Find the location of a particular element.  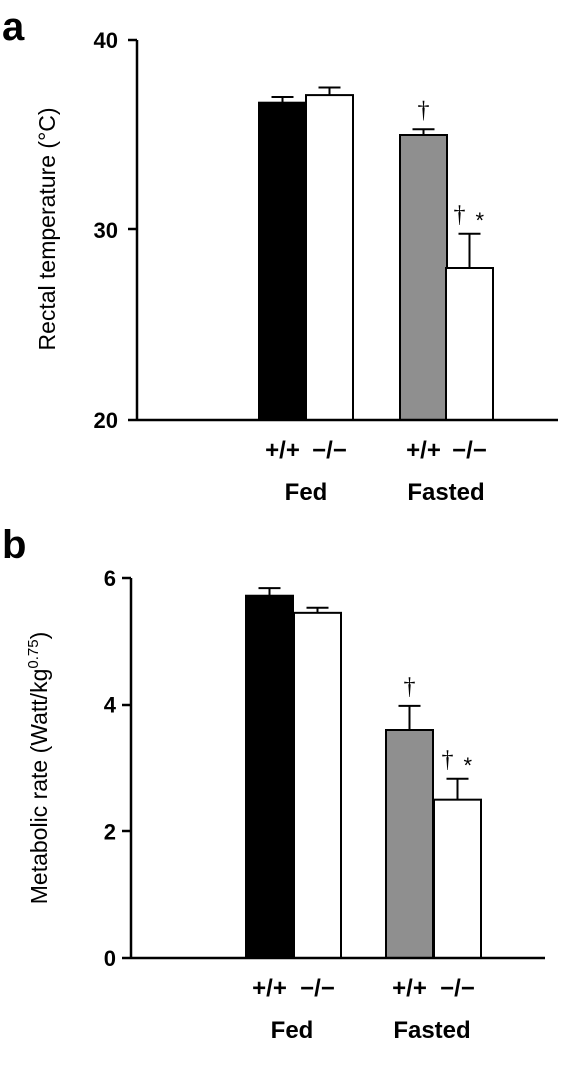

panel-b-bar-fed-wt is located at coordinates (269, 776).